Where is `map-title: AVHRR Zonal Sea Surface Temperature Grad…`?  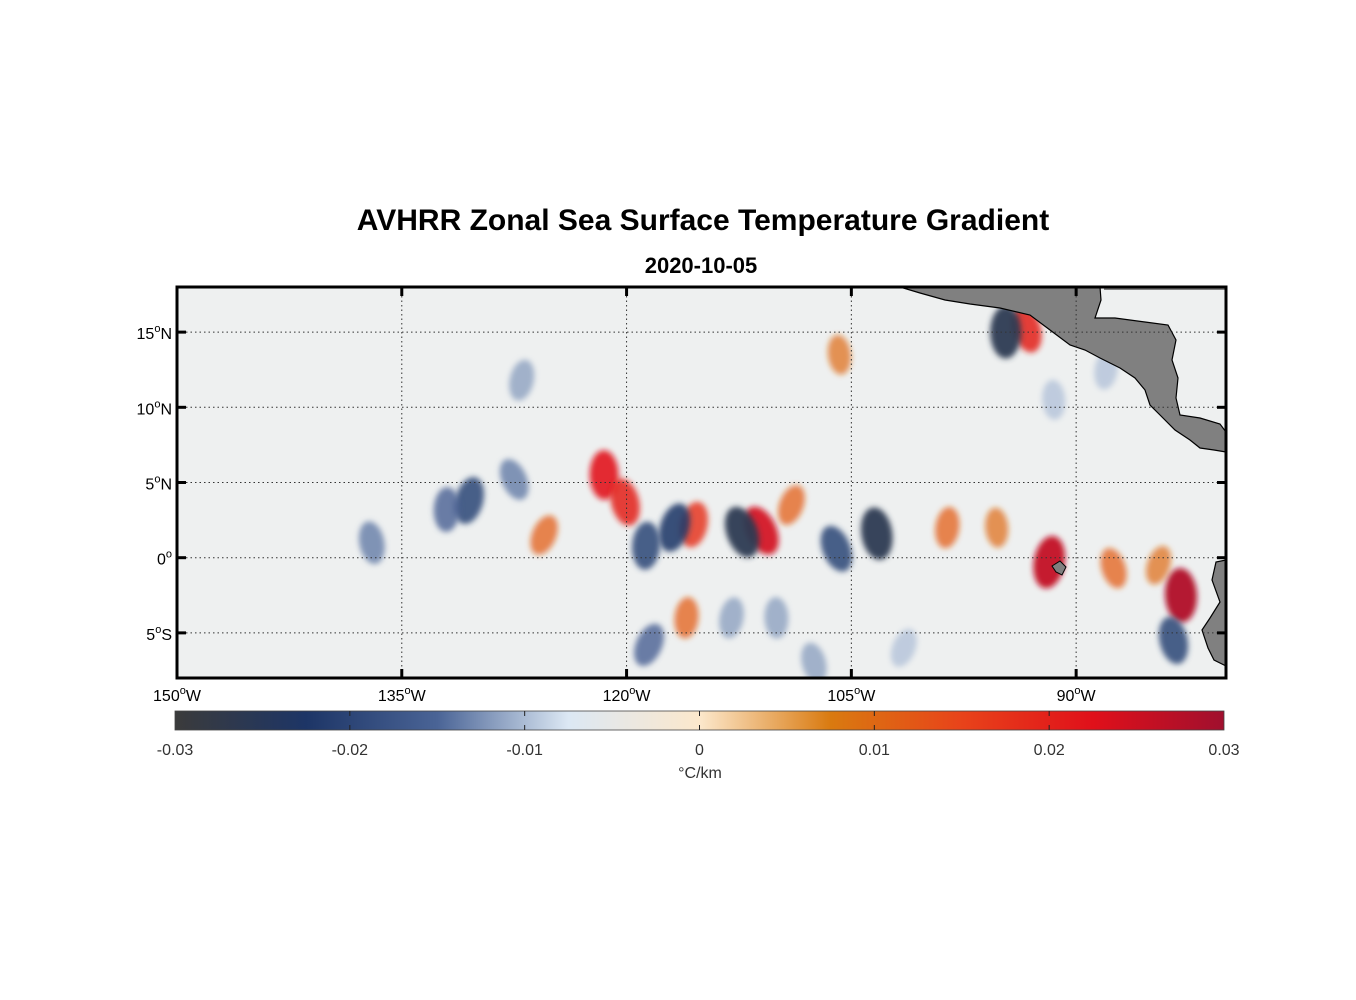 map-title: AVHRR Zonal Sea Surface Temperature Grad… is located at coordinates (703, 220).